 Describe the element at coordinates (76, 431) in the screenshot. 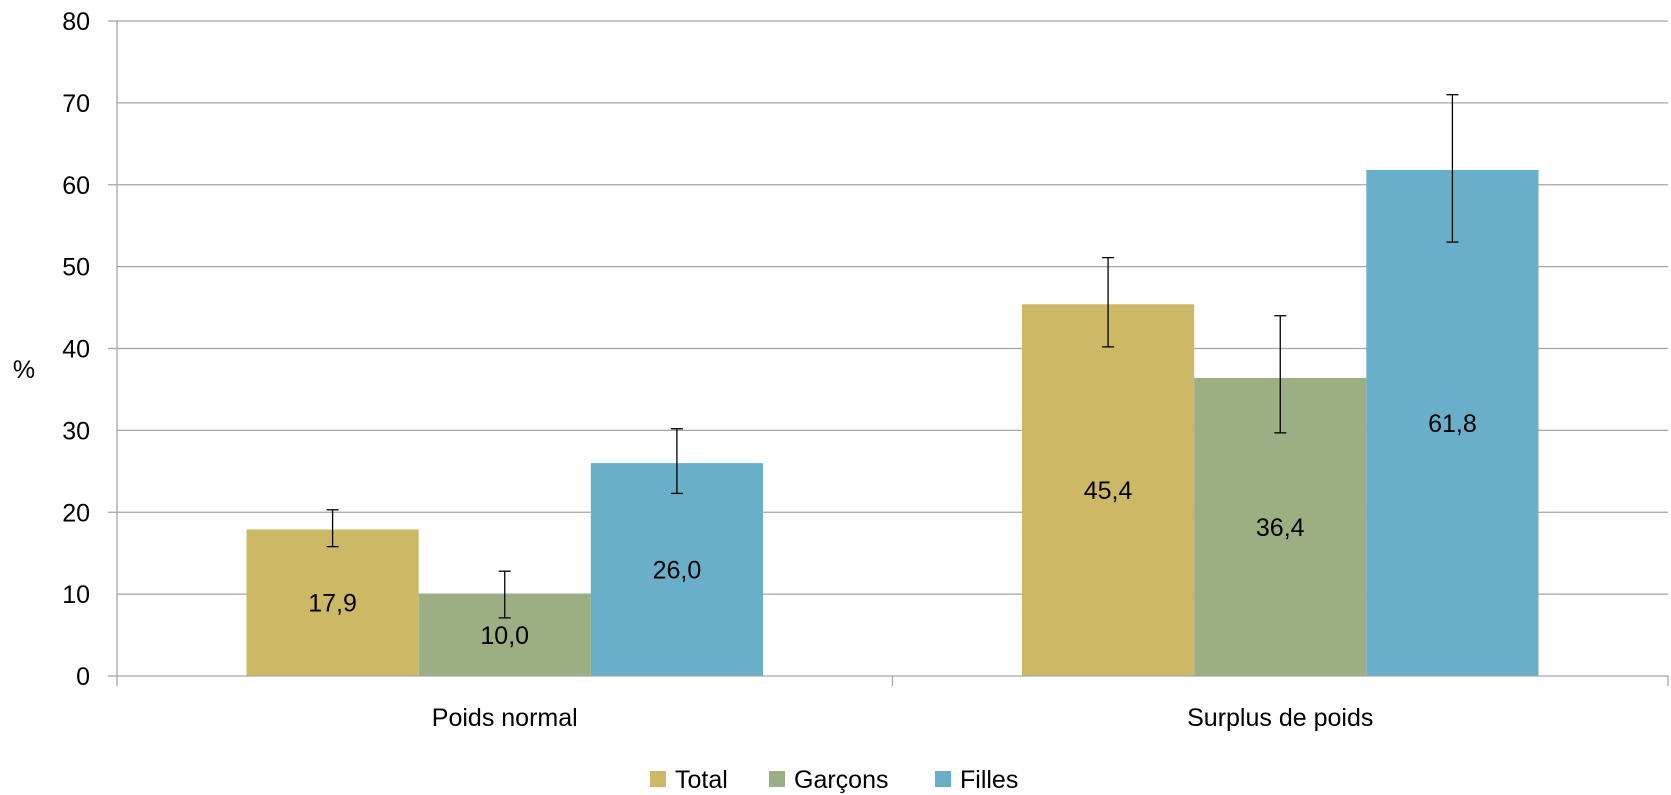

I see `y-tick-label: 30` at that location.